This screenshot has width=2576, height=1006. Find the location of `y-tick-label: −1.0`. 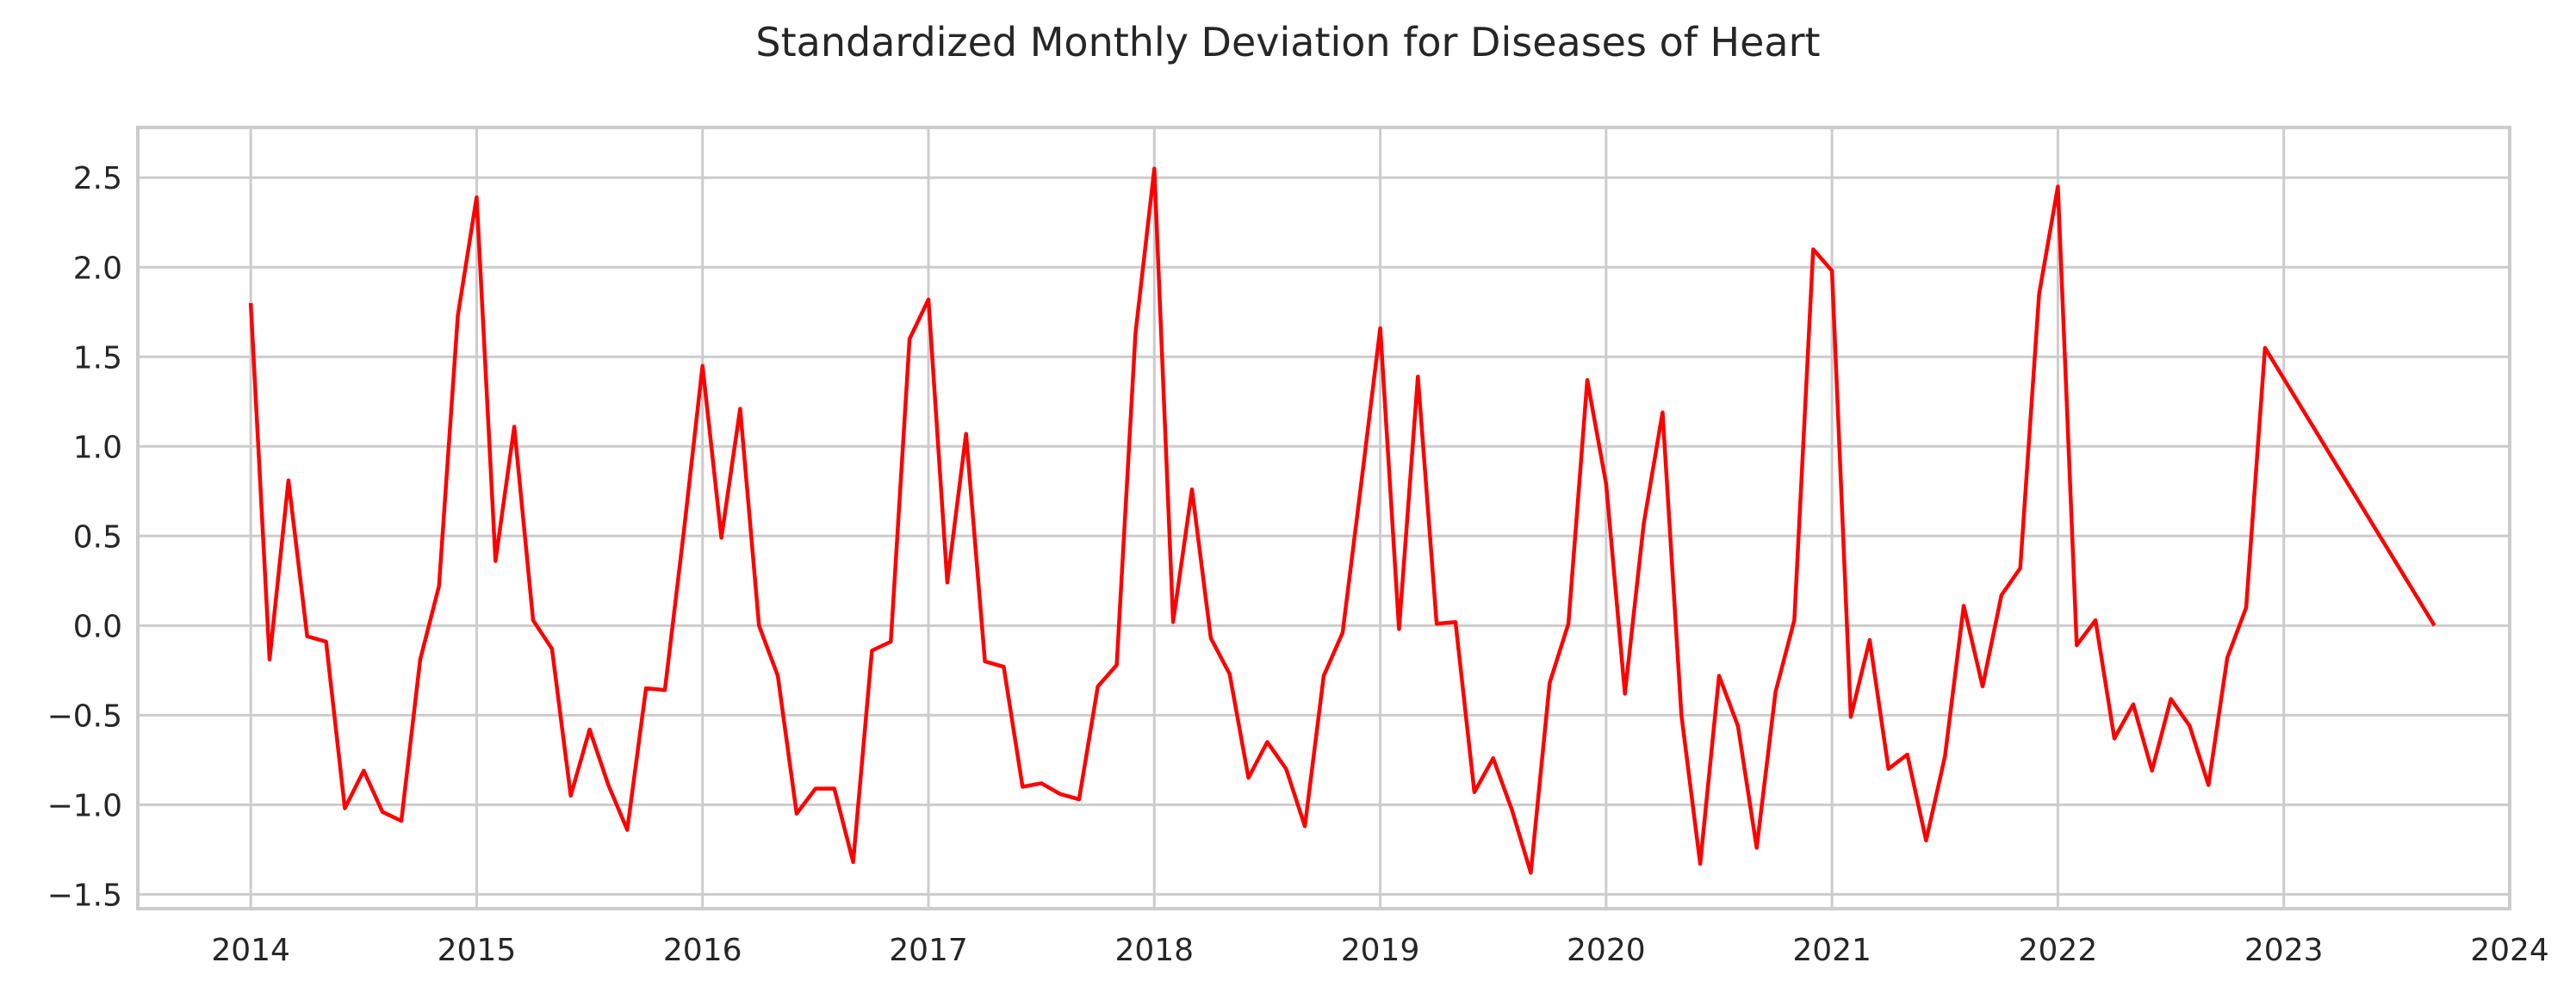

y-tick-label: −1.0 is located at coordinates (84, 805).